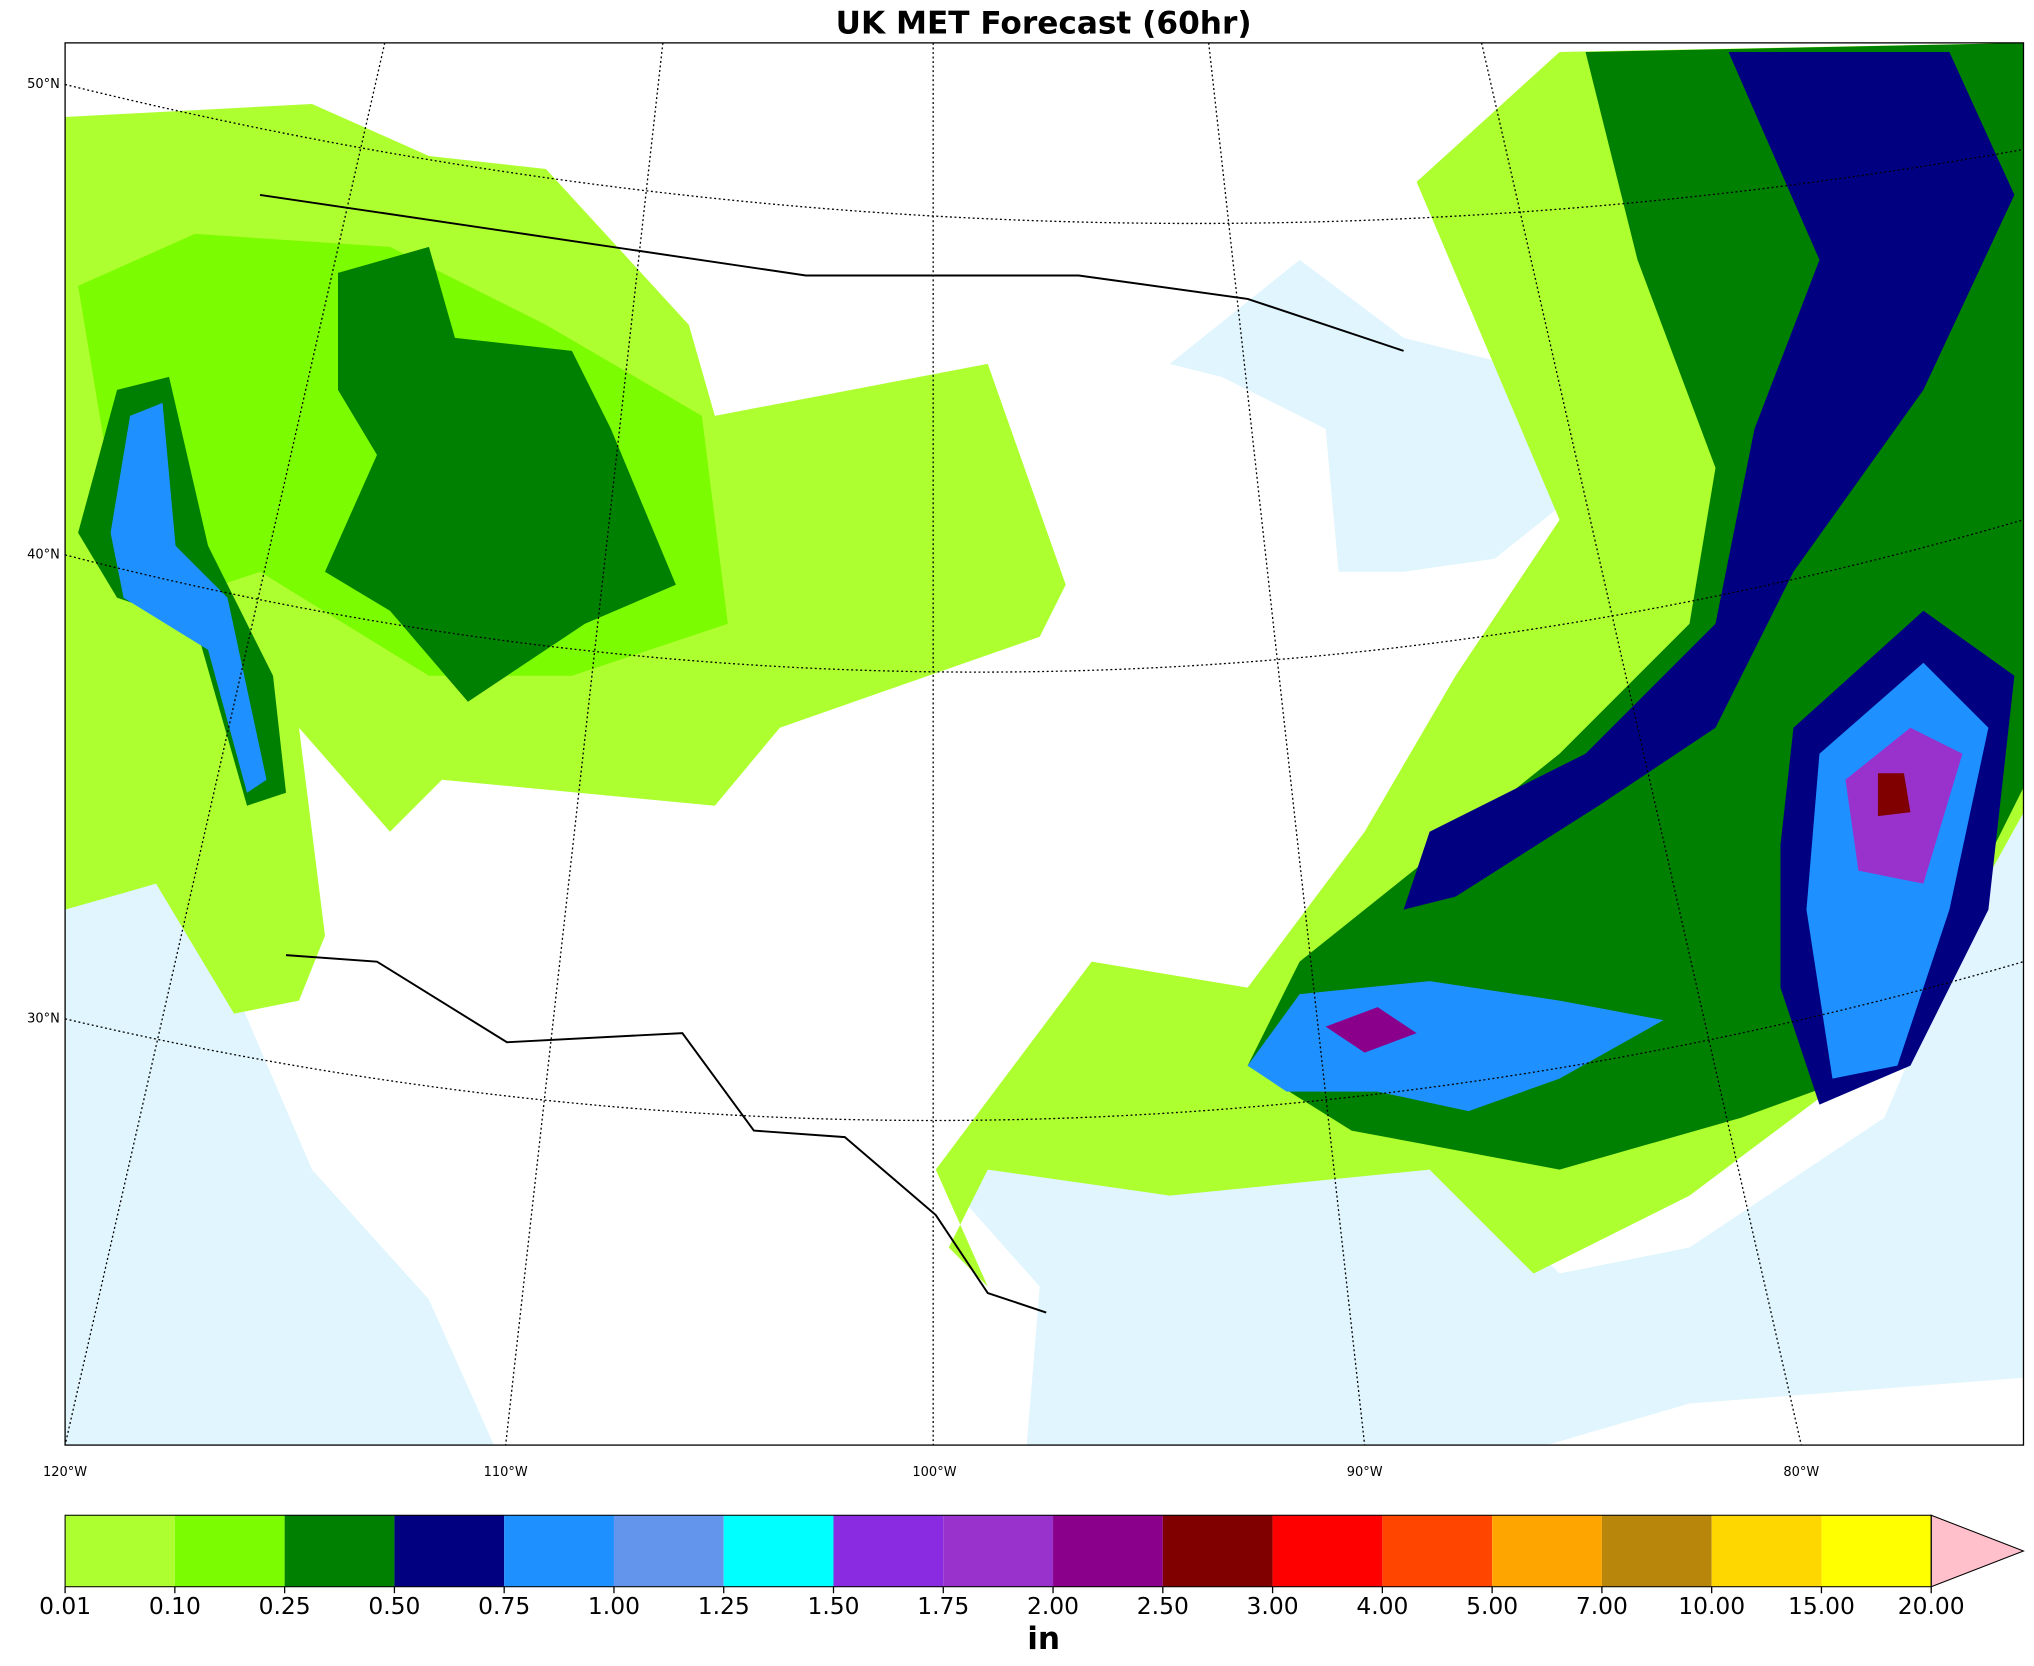 The width and height of the screenshot is (2034, 1666). What do you see at coordinates (1382, 1606) in the screenshot?
I see `colorbar-tick-label: 4.00` at bounding box center [1382, 1606].